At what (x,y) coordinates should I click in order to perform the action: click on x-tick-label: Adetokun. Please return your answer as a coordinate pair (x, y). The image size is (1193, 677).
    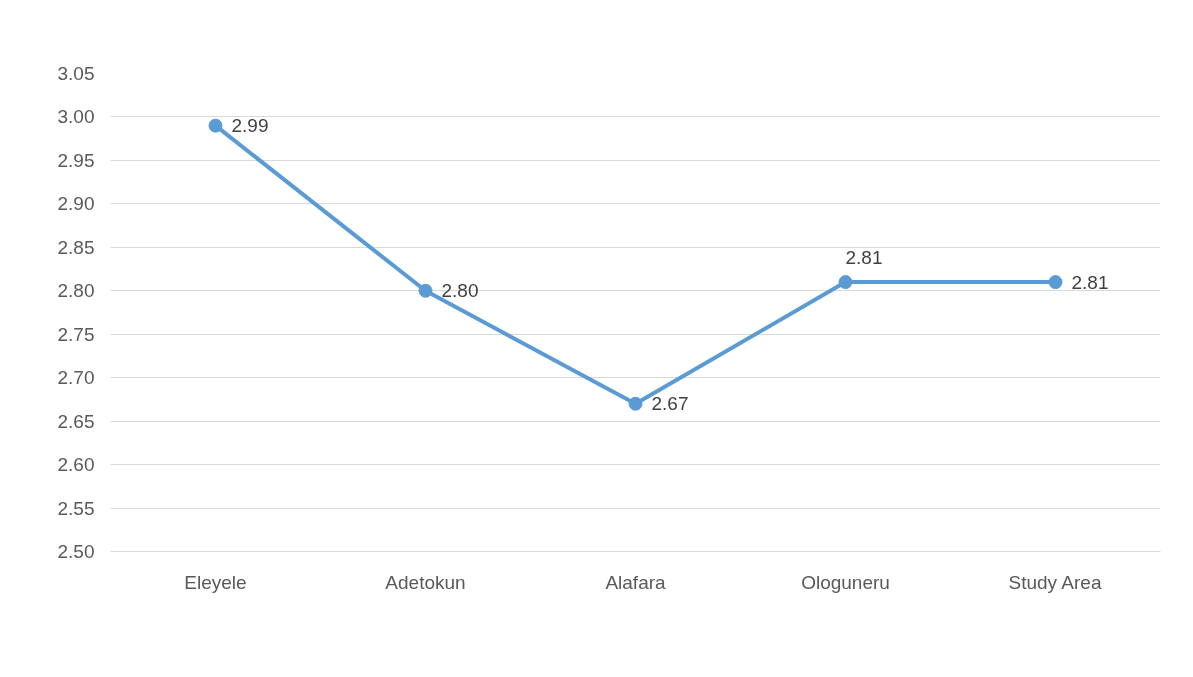
    Looking at the image, I should click on (425, 582).